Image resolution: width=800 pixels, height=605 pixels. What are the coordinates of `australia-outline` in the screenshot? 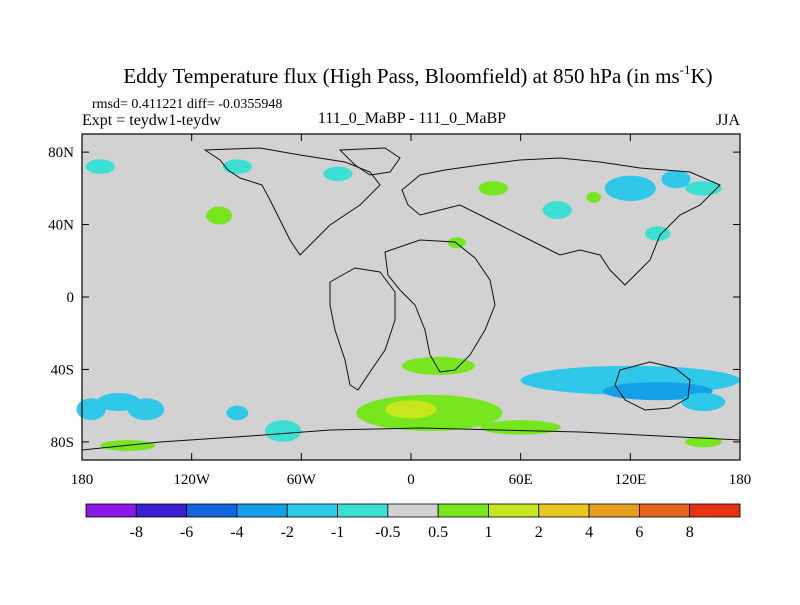 It's located at (652, 386).